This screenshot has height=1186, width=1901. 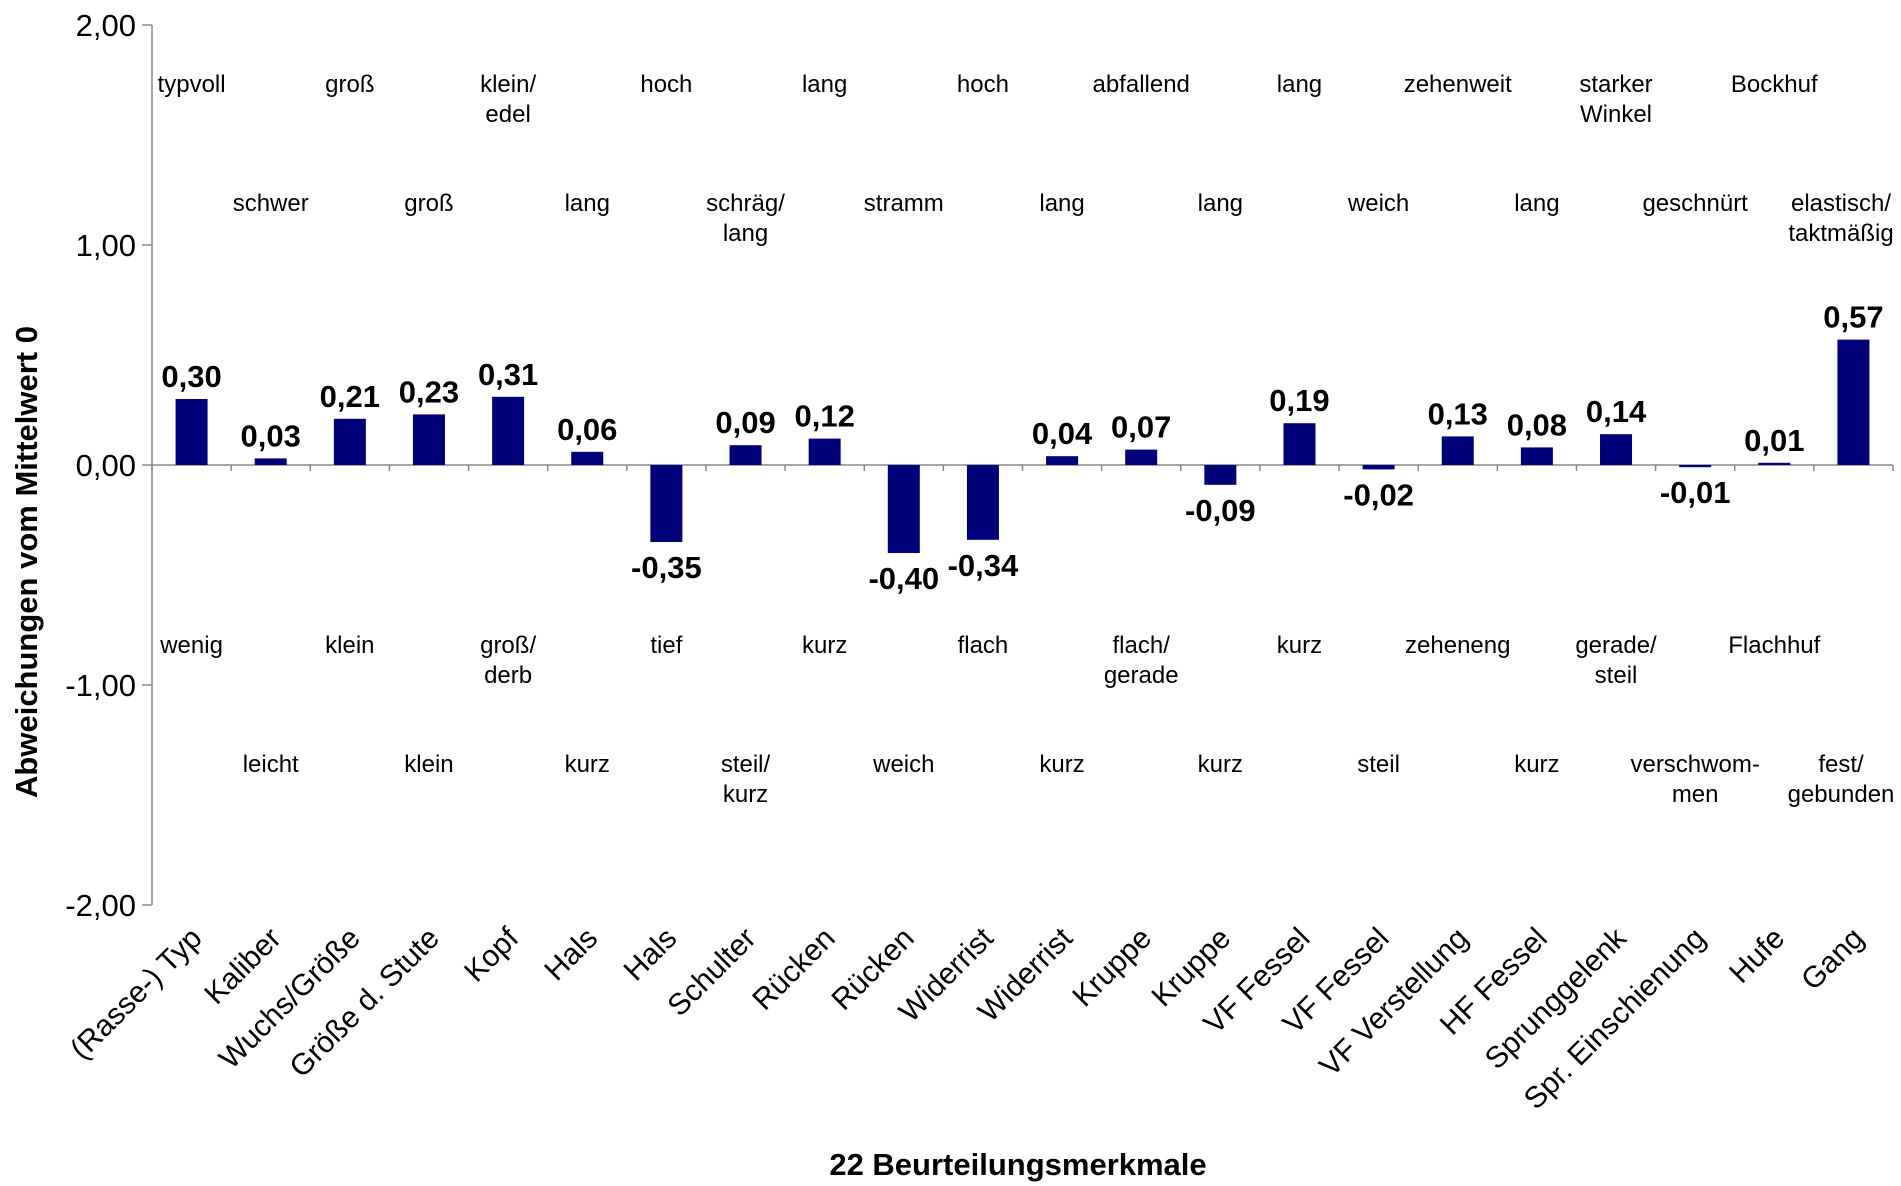 What do you see at coordinates (429, 391) in the screenshot?
I see `value-label: 0,23` at bounding box center [429, 391].